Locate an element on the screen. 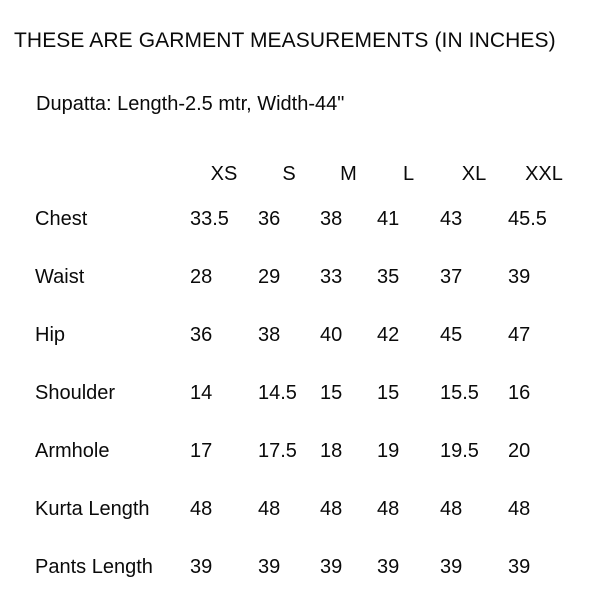 The image size is (600, 600). table-row: Armhole 17 17.5 18 19 19.5 20 is located at coordinates (307, 451).